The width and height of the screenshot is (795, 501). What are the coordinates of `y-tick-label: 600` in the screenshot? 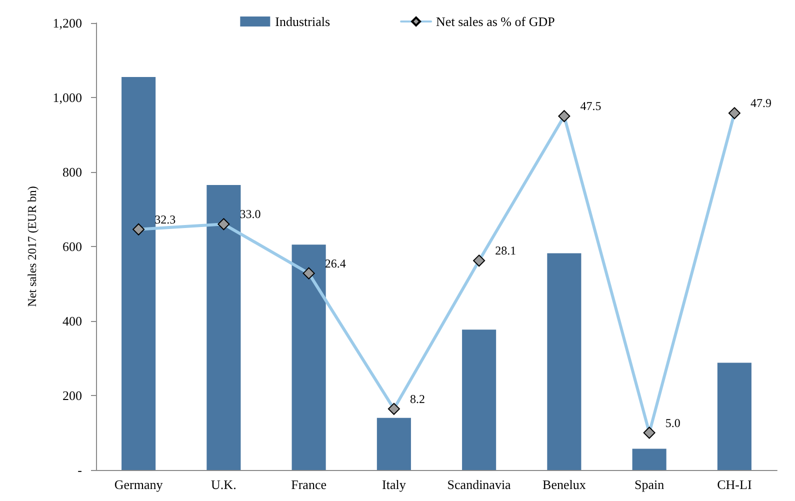 It's located at (72, 246).